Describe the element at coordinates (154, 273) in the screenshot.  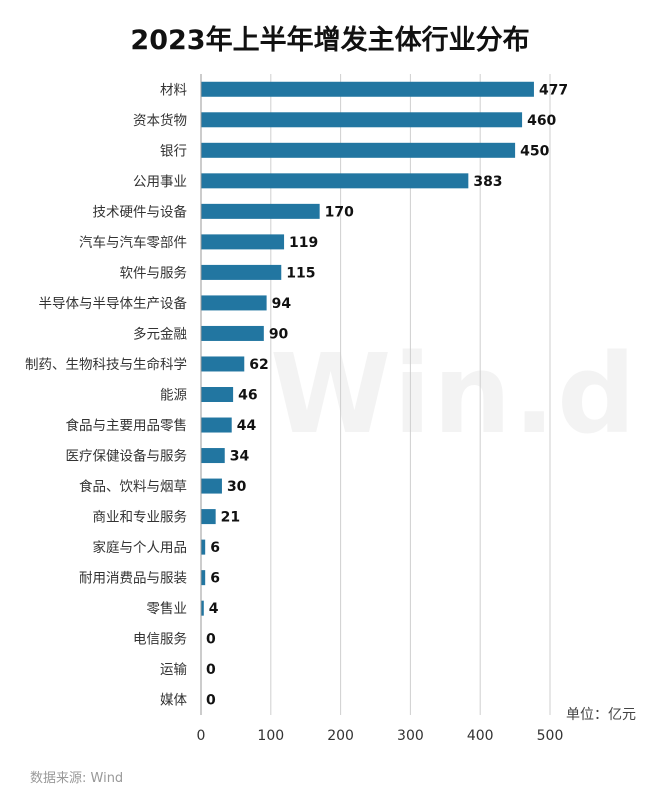
I see `category-label: 软件与服务` at that location.